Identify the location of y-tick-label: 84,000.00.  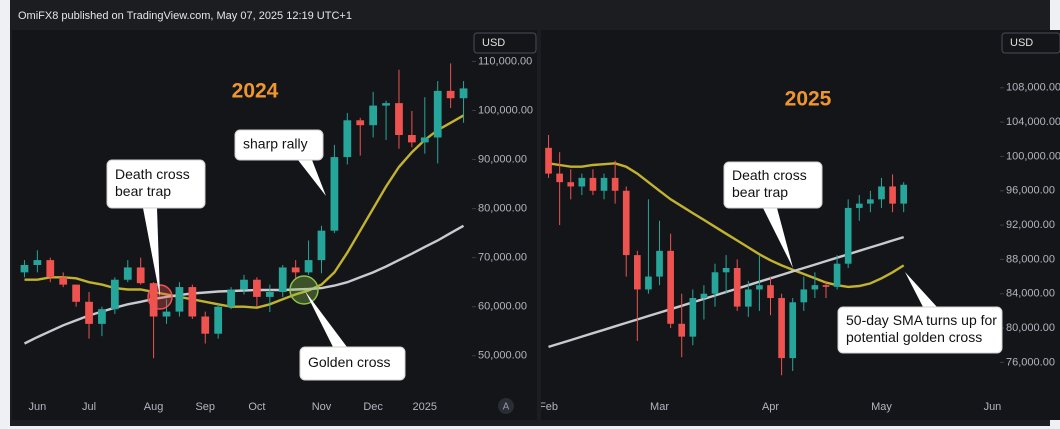
(1030, 294).